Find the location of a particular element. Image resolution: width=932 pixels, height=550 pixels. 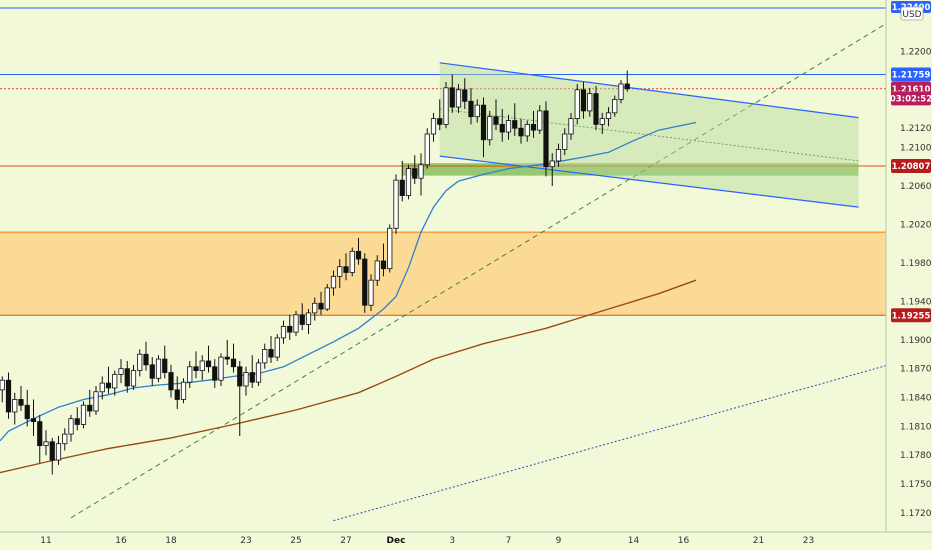

time-tick-3: 23 is located at coordinates (245, 541).